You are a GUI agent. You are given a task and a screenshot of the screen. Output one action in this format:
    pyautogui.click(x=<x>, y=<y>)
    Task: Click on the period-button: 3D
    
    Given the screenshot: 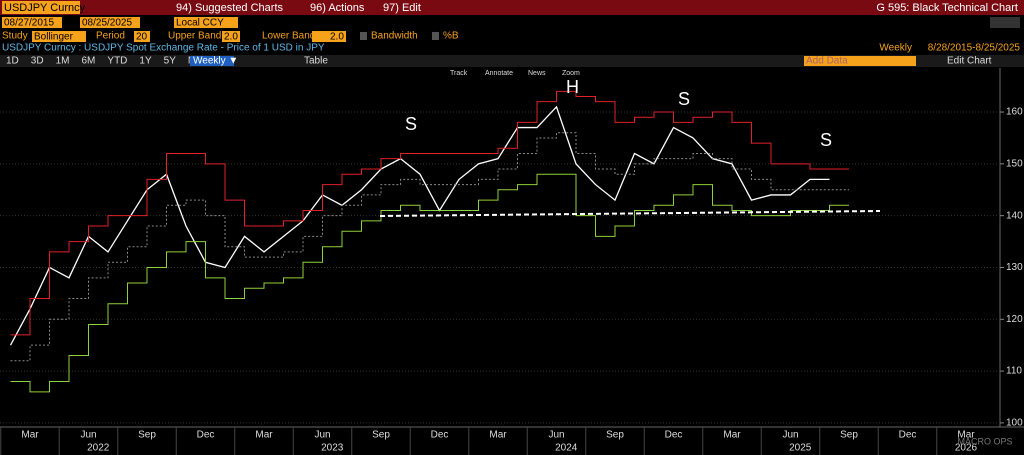 What is the action you would take?
    pyautogui.click(x=37, y=61)
    